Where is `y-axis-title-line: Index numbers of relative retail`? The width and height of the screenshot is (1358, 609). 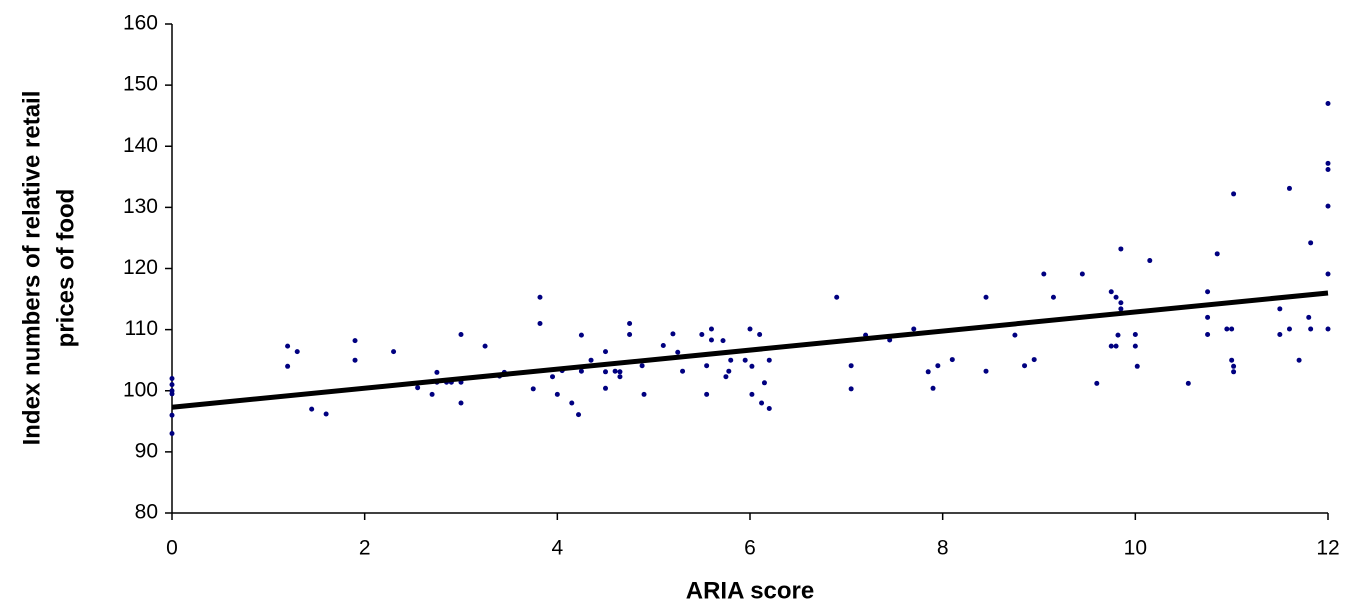
y-axis-title-line: Index numbers of relative retail is located at coordinates (31, 268).